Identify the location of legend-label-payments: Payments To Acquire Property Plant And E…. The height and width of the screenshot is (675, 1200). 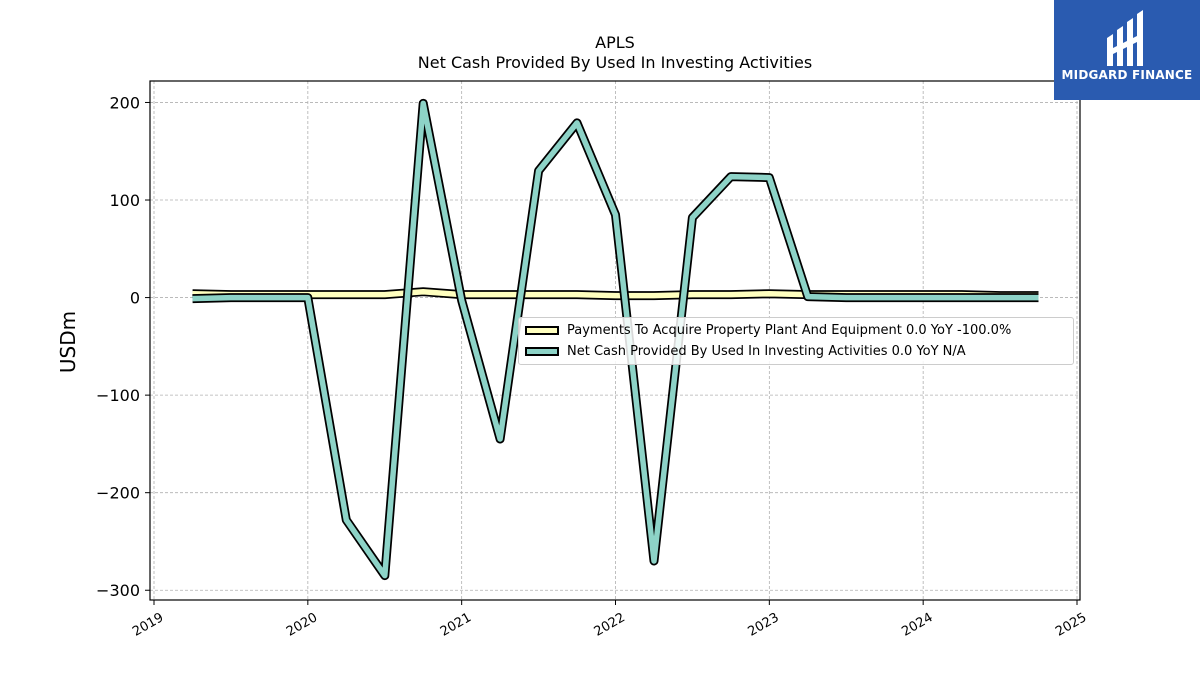
(789, 330).